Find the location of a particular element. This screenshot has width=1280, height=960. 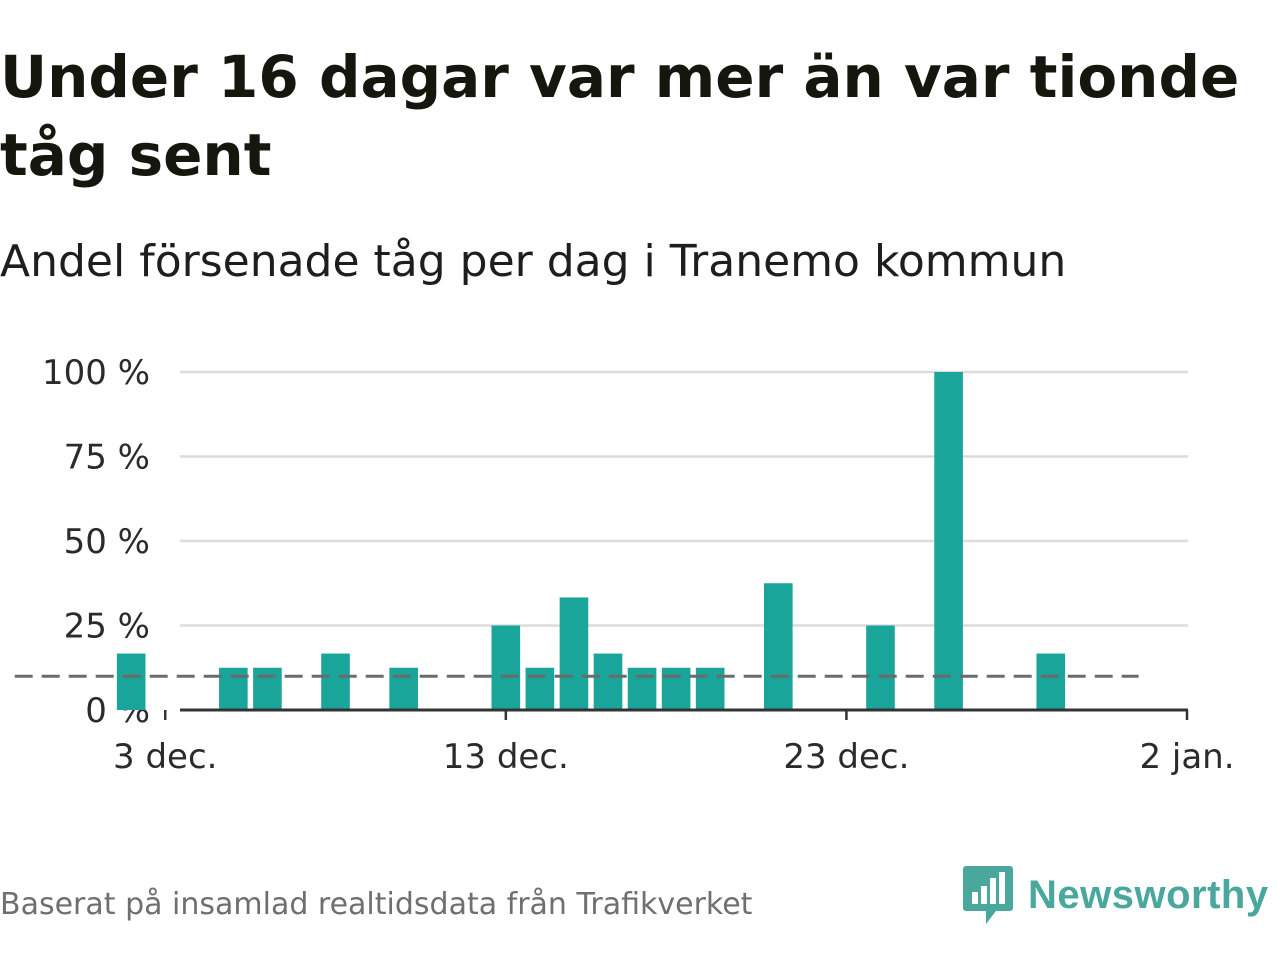

brand-logo: Newsworthy is located at coordinates (1115, 895).